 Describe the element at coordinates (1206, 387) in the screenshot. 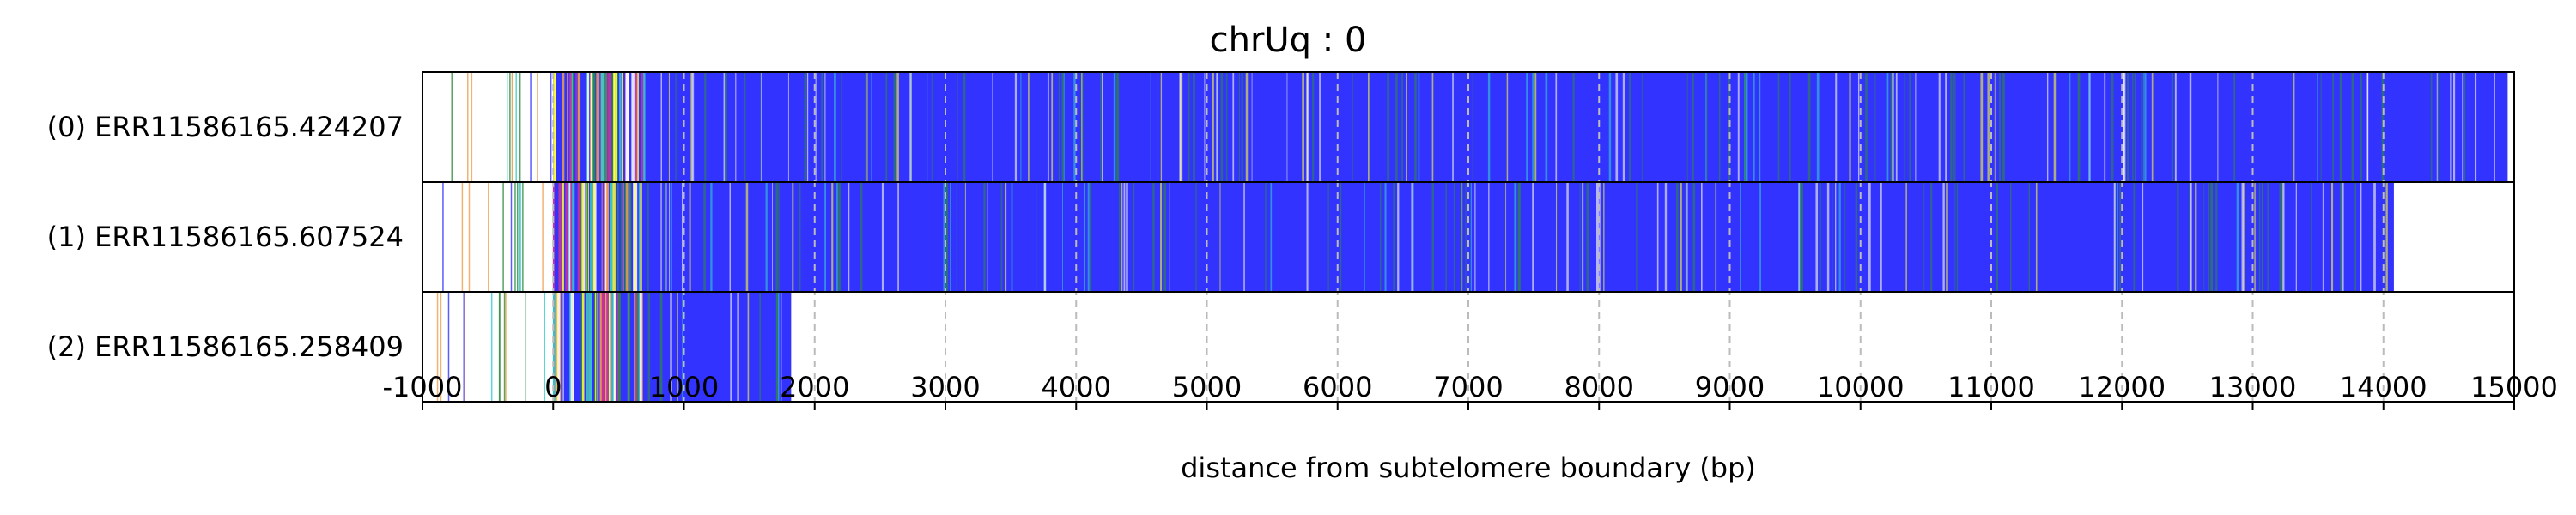

I see `x-tick-label: 5000` at that location.